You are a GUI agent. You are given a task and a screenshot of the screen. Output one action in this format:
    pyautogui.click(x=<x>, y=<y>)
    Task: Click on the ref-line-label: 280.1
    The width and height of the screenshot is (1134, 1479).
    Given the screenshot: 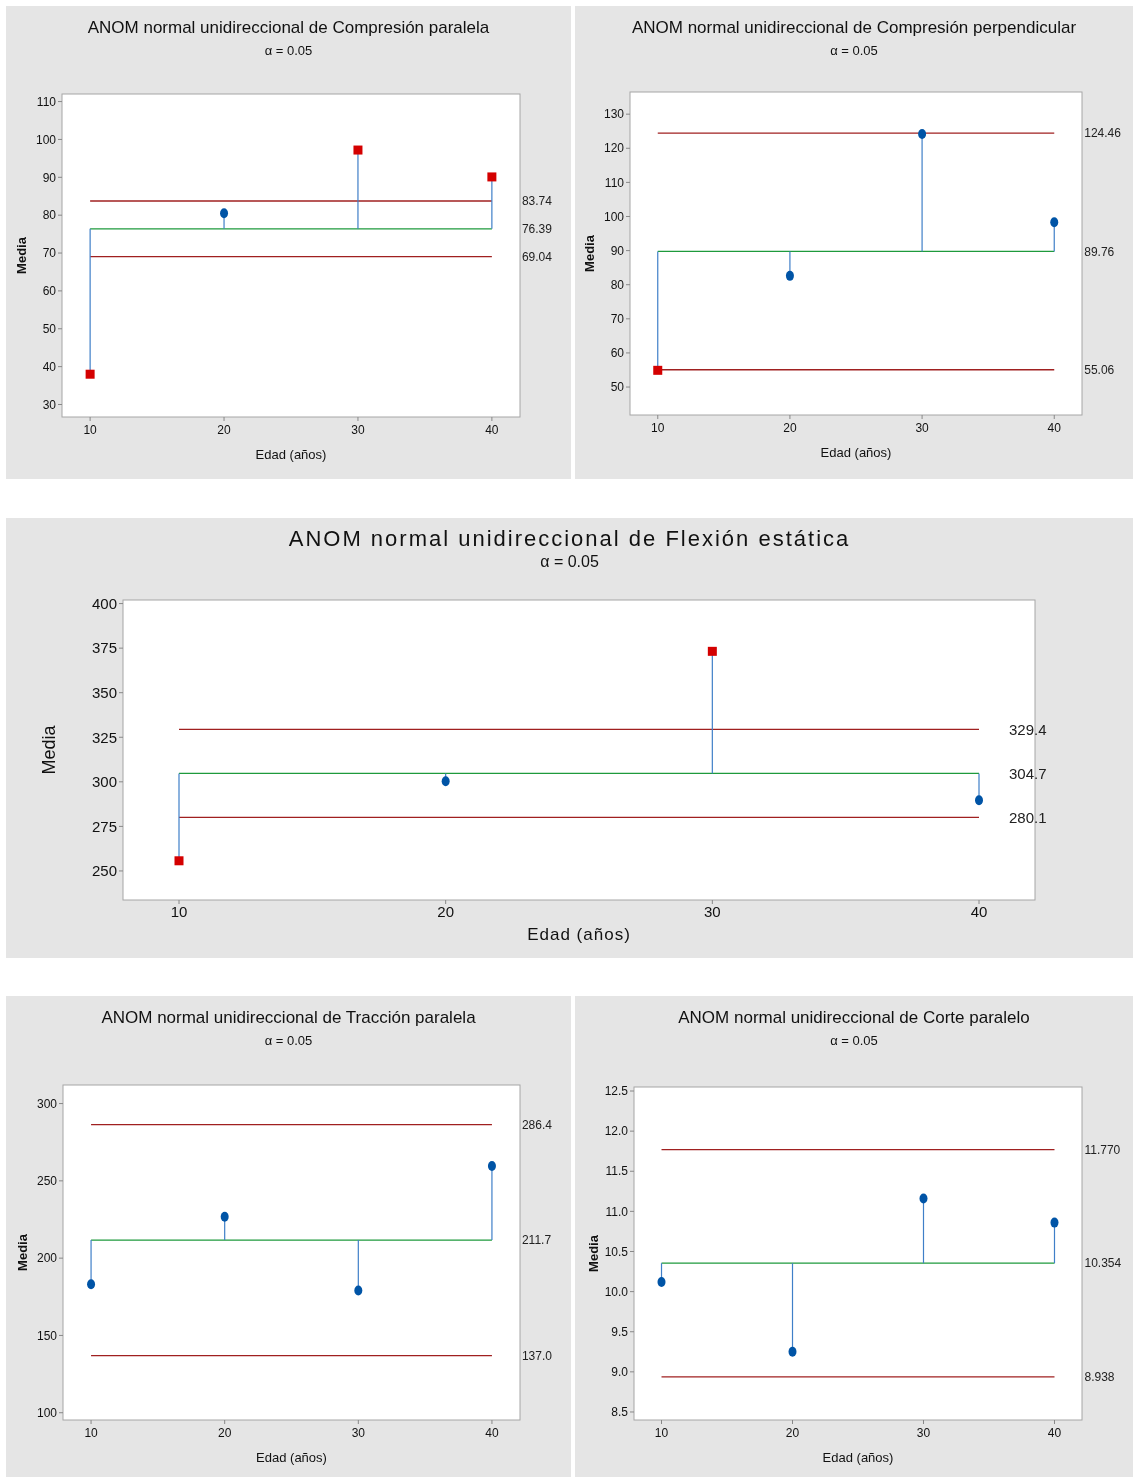 What is the action you would take?
    pyautogui.click(x=1028, y=817)
    